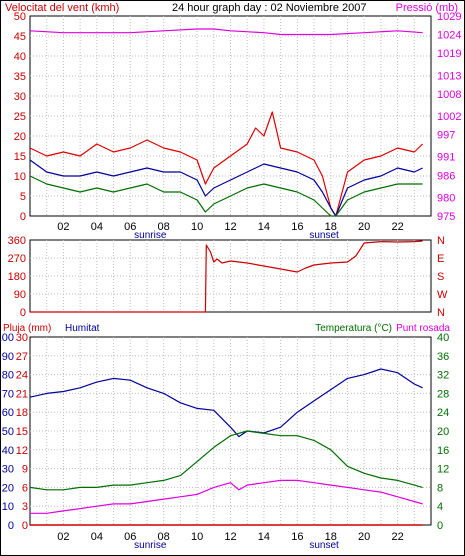 Image resolution: width=465 pixels, height=556 pixels. Describe the element at coordinates (17, 241) in the screenshot. I see `direction-tick-label: 360` at that location.